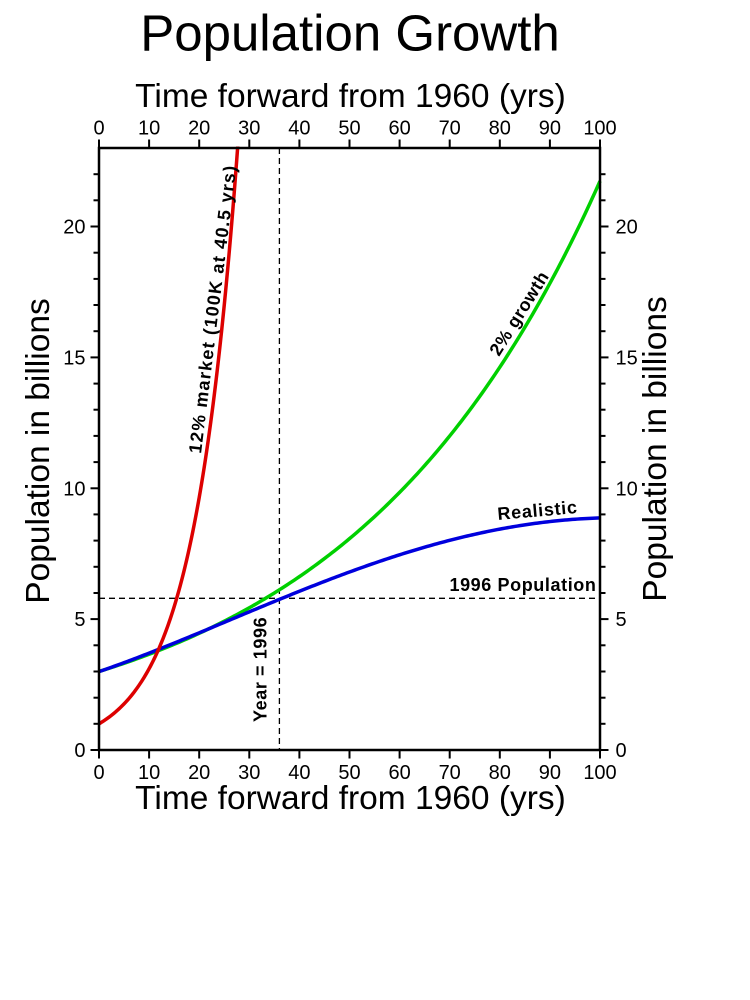  What do you see at coordinates (260, 669) in the screenshot?
I see `svg-text: Year = 1996` at bounding box center [260, 669].